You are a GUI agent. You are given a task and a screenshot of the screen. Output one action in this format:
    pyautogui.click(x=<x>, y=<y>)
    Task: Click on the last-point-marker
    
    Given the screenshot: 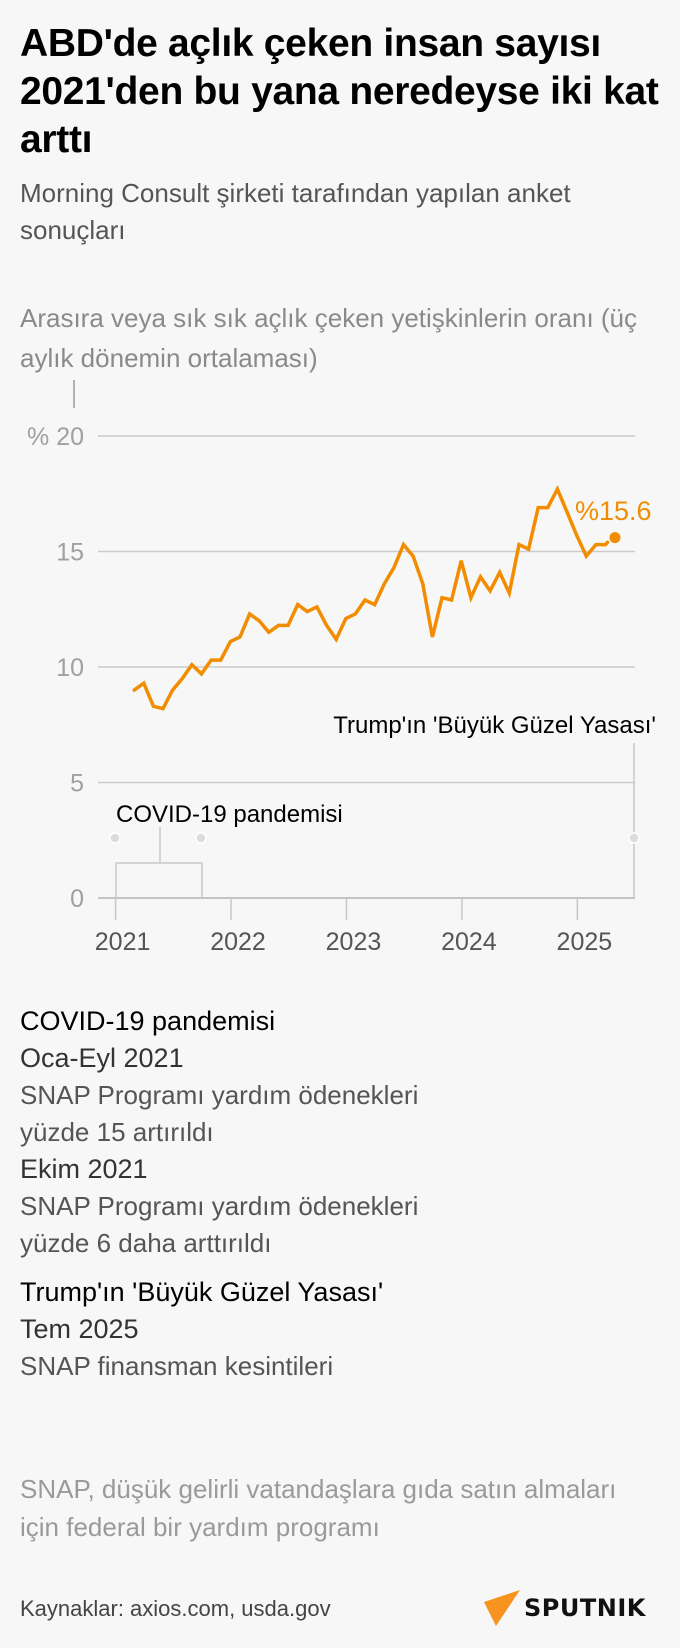 What is the action you would take?
    pyautogui.click(x=615, y=538)
    